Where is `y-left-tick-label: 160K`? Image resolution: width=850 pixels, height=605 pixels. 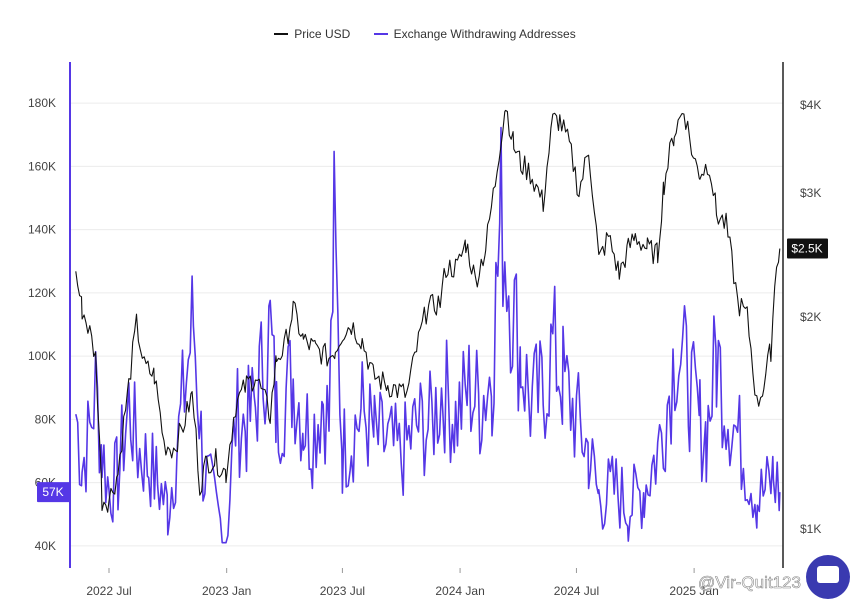 y-left-tick-label: 160K is located at coordinates (42, 166).